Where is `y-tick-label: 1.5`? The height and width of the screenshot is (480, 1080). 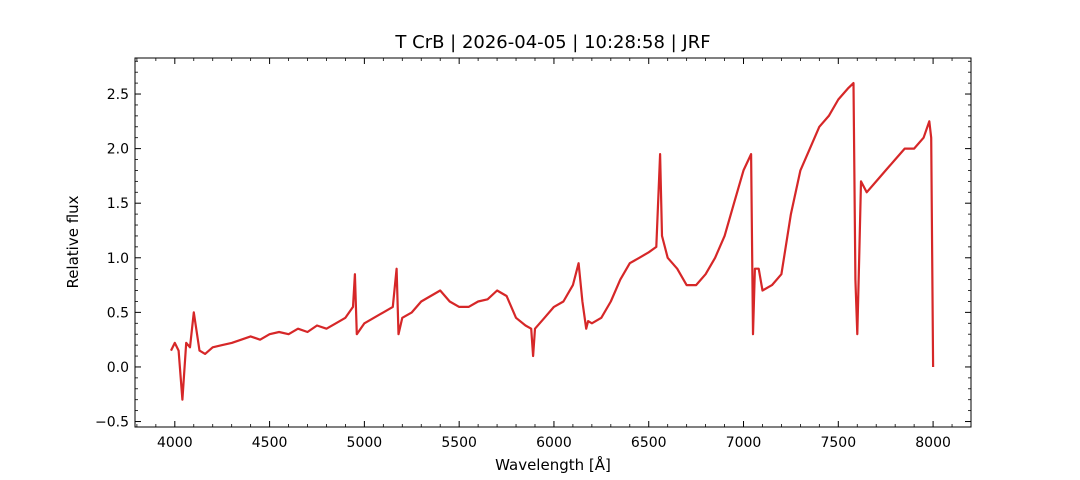 y-tick-label: 1.5 is located at coordinates (118, 204).